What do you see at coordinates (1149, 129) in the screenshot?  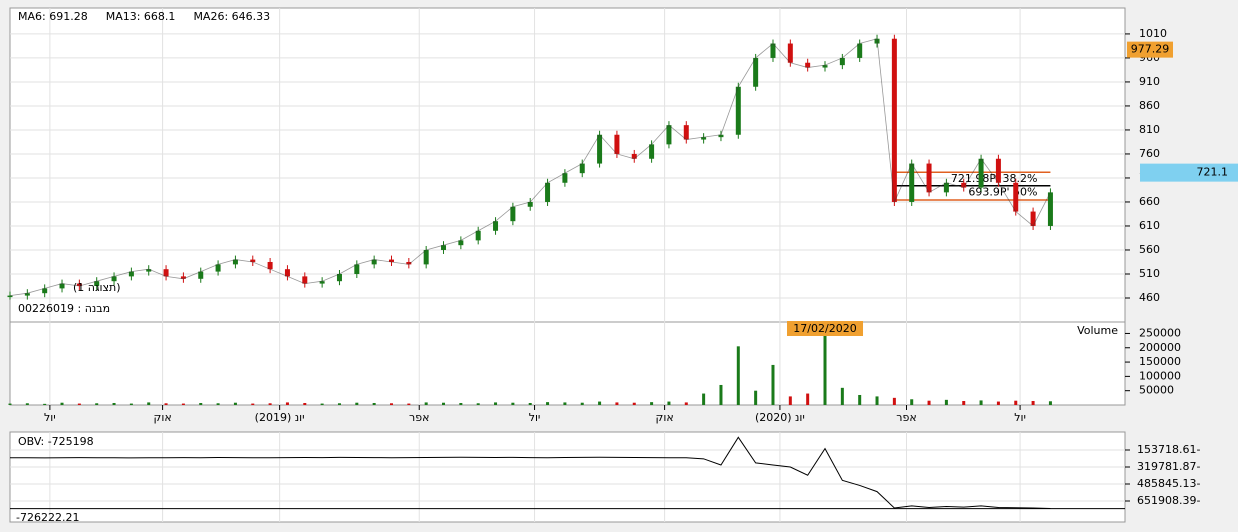 I see `y-tick-label: 810` at bounding box center [1149, 129].